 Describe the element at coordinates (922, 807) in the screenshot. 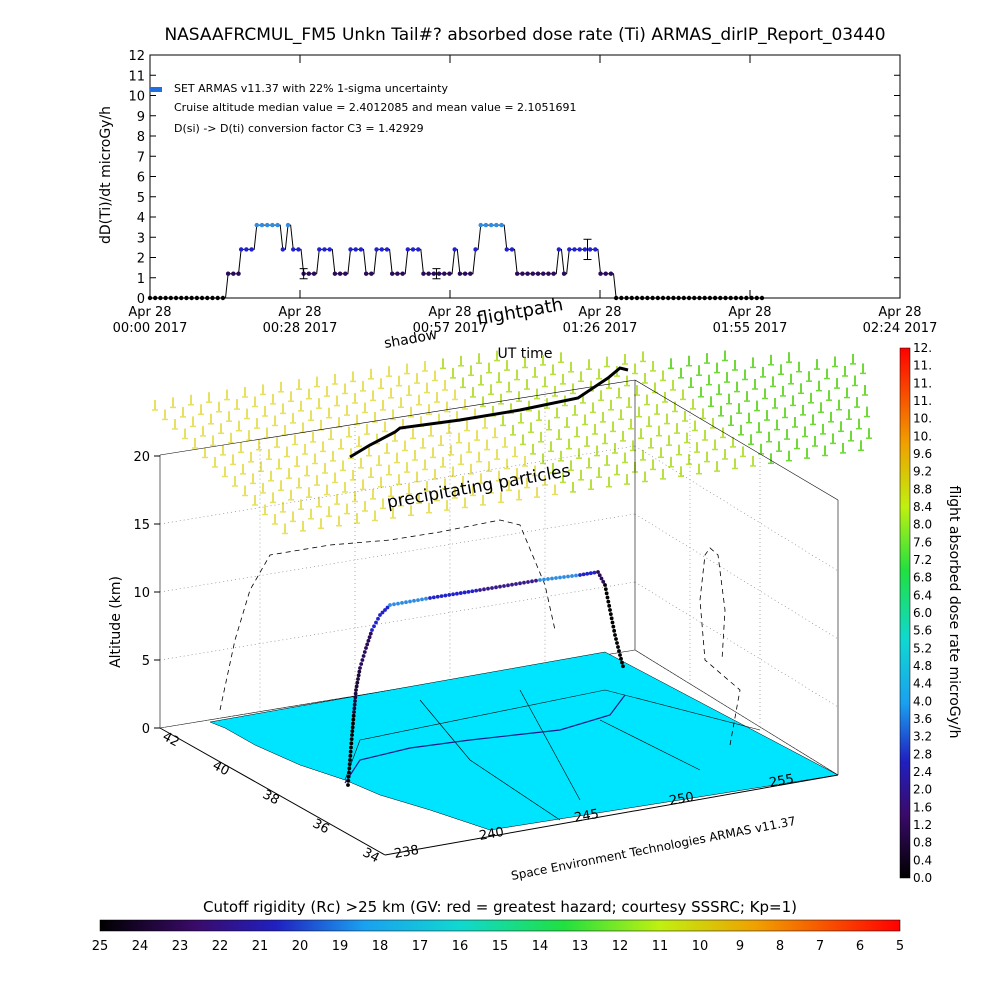

I see `dose-colorbar-tick-label: 1.6` at that location.